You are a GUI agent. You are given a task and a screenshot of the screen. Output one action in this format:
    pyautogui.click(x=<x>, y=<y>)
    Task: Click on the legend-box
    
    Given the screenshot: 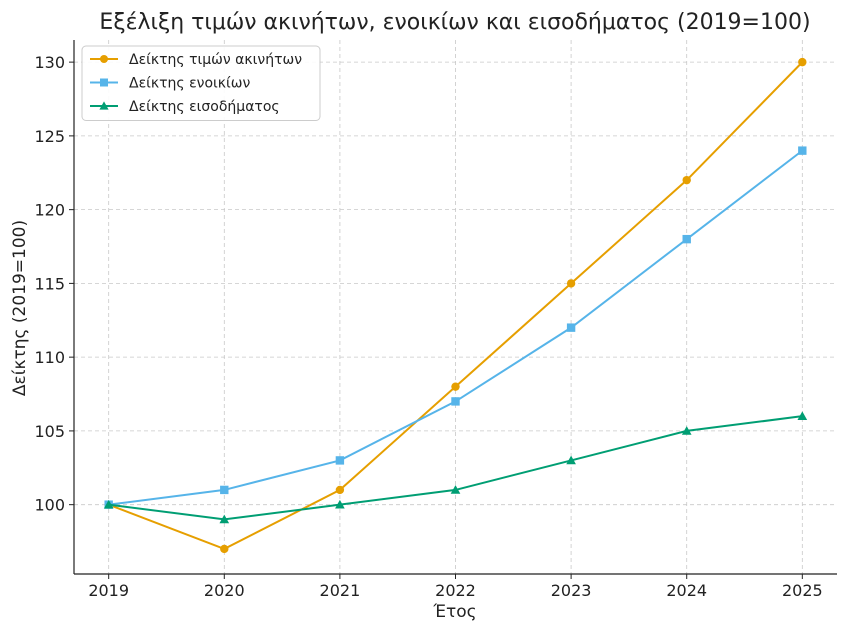 What is the action you would take?
    pyautogui.click(x=201, y=83)
    